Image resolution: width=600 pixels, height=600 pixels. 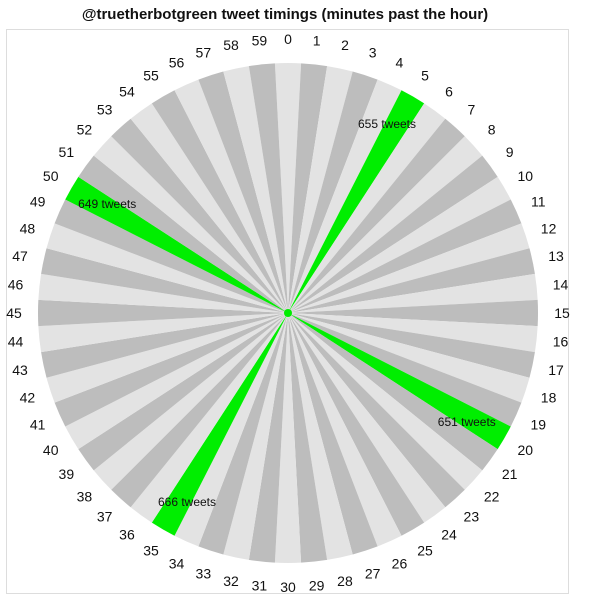 I want to click on minute-label-10: 10, so click(x=526, y=176).